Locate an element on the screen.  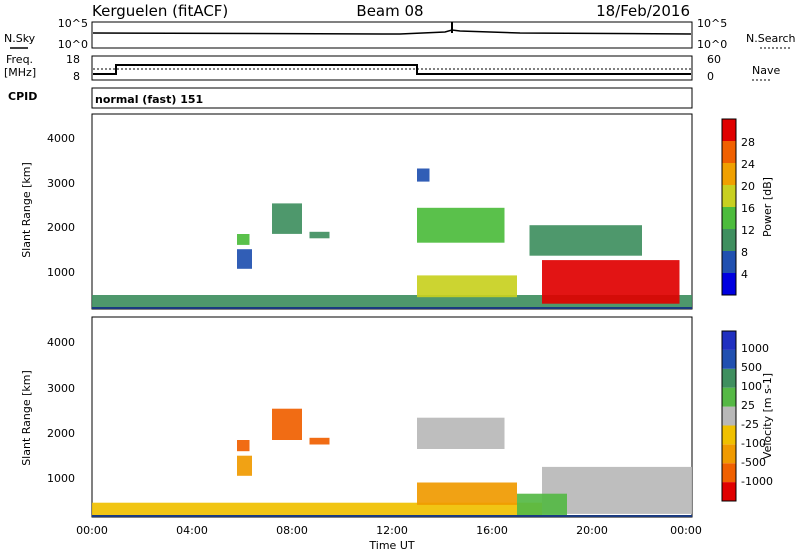
freq-tick-high: 18 is located at coordinates (73, 59).